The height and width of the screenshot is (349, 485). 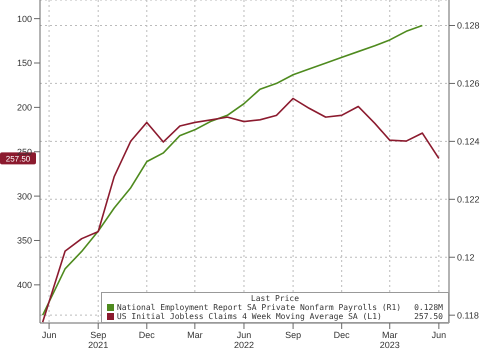 I want to click on y2-tick-label: 0.118, so click(x=468, y=315).